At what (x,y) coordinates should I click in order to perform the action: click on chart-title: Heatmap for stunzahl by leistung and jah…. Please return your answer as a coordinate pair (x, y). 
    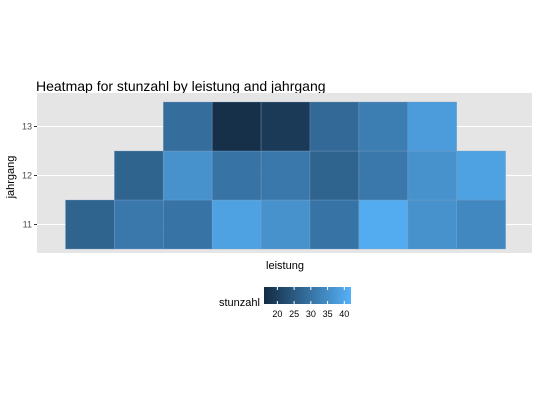
    Looking at the image, I should click on (181, 86).